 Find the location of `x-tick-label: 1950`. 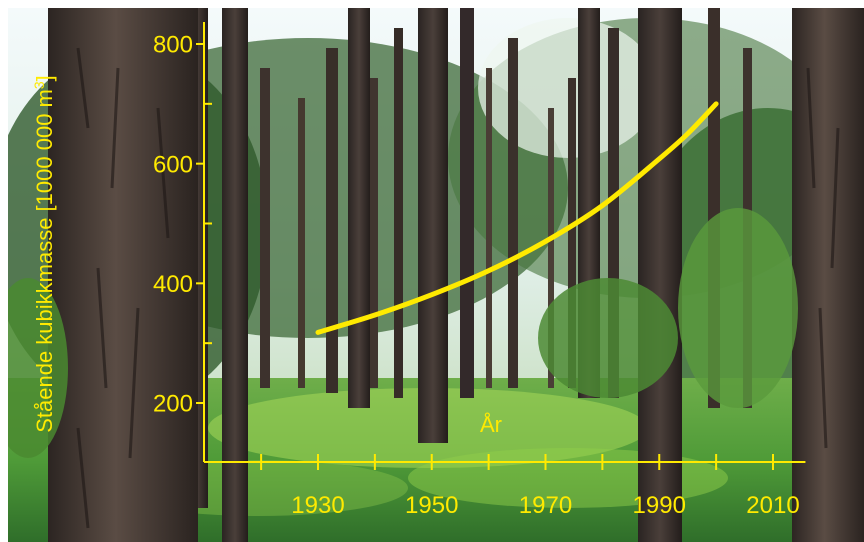

x-tick-label: 1950 is located at coordinates (431, 505).